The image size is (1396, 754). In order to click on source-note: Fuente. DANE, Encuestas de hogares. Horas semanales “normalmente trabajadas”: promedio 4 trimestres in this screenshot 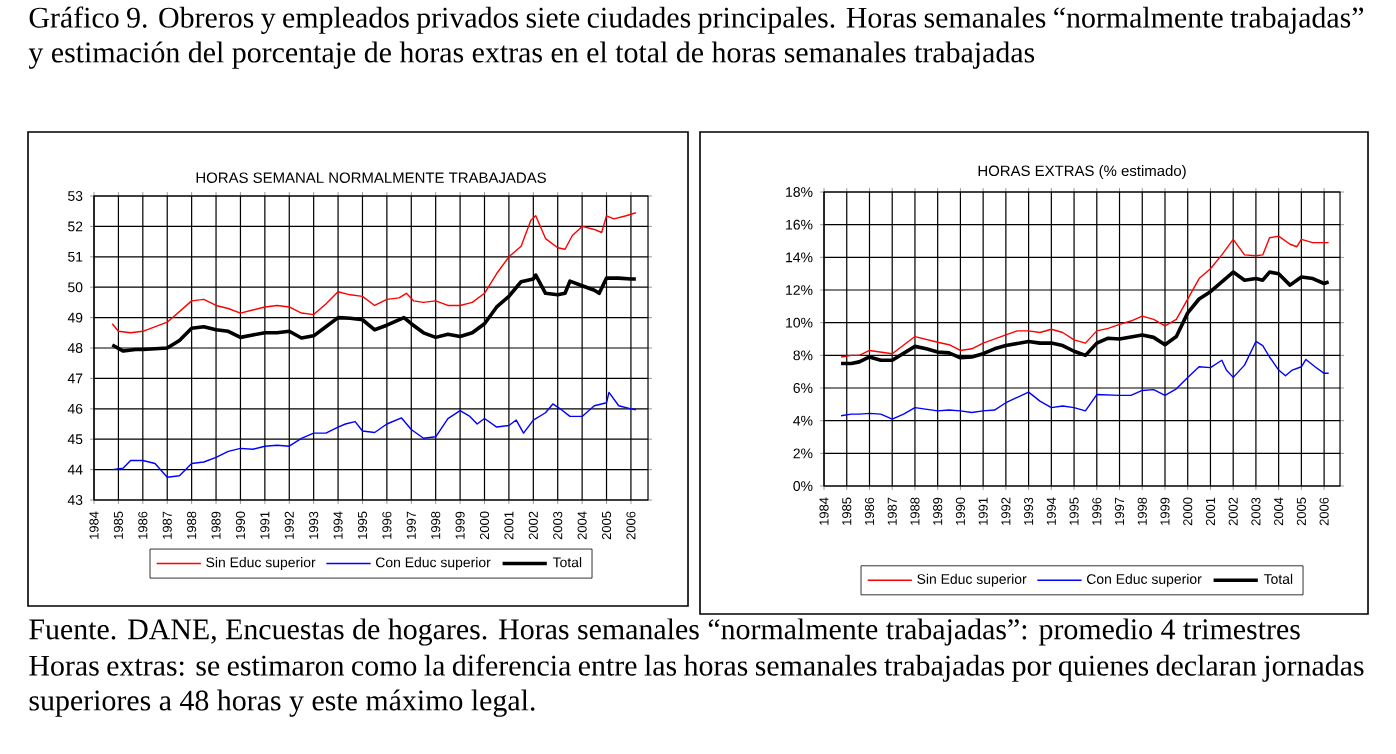, I will do `click(664, 632)`.